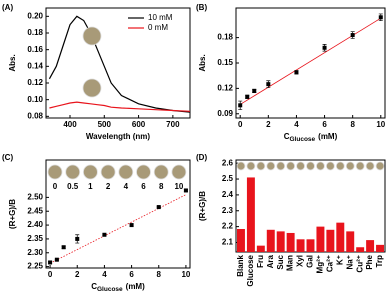 The image size is (390, 304). Describe the element at coordinates (250, 270) in the screenshot. I see `x-tick-label: Glucose` at that location.